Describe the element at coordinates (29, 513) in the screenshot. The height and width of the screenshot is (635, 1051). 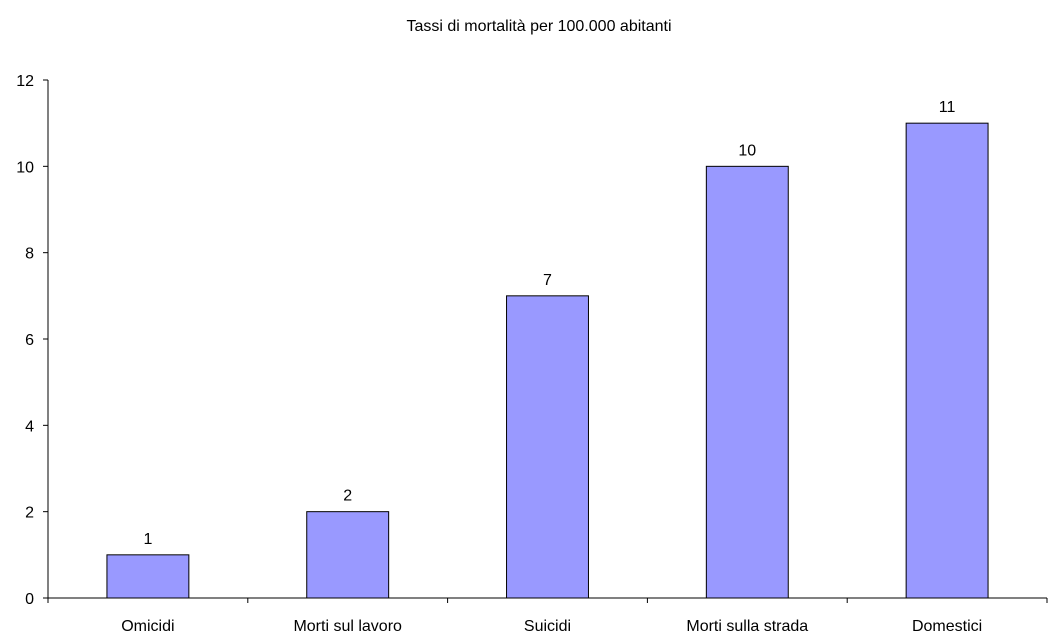
I see `y-tick-label: 2` at that location.